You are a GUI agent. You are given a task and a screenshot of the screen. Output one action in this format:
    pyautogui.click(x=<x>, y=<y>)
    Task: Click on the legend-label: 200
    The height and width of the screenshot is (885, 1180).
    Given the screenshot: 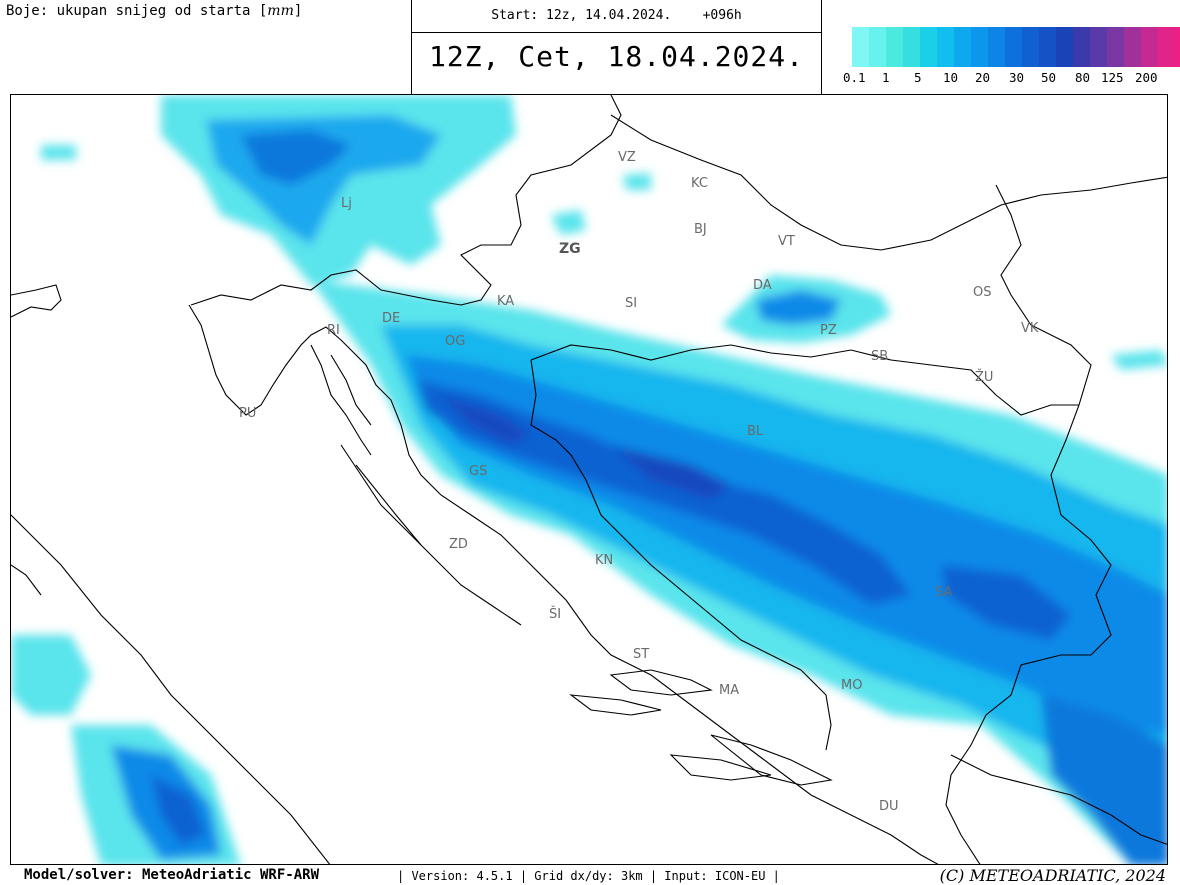 What is the action you would take?
    pyautogui.click(x=1146, y=77)
    